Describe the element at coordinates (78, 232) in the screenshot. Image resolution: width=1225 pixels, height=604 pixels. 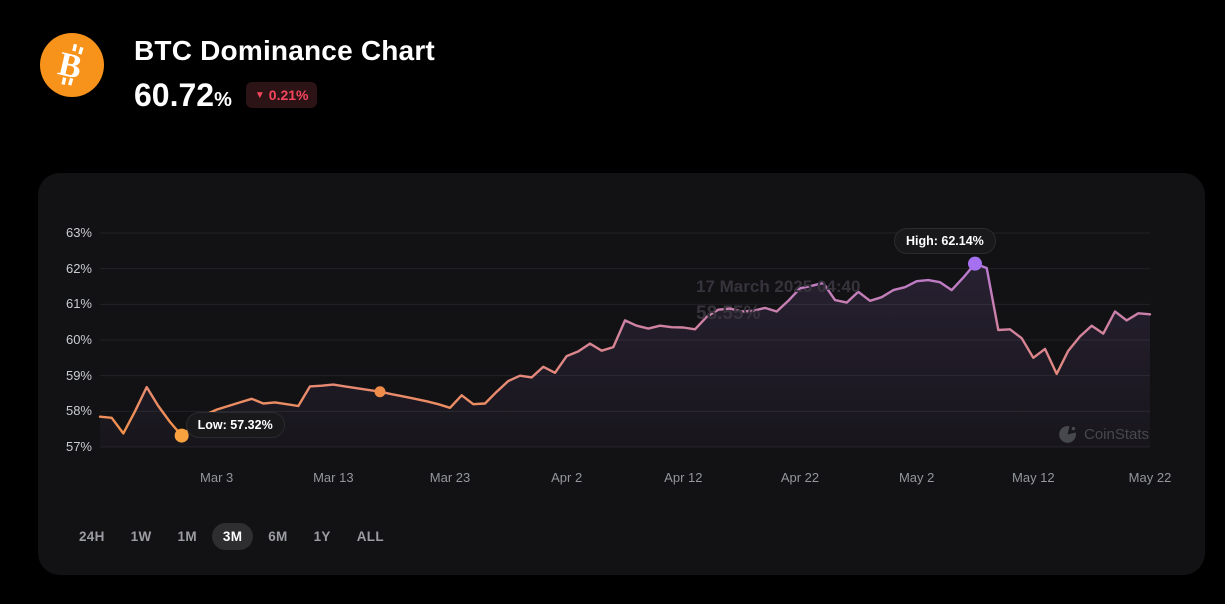
I see `y-tick-label: 63%` at that location.